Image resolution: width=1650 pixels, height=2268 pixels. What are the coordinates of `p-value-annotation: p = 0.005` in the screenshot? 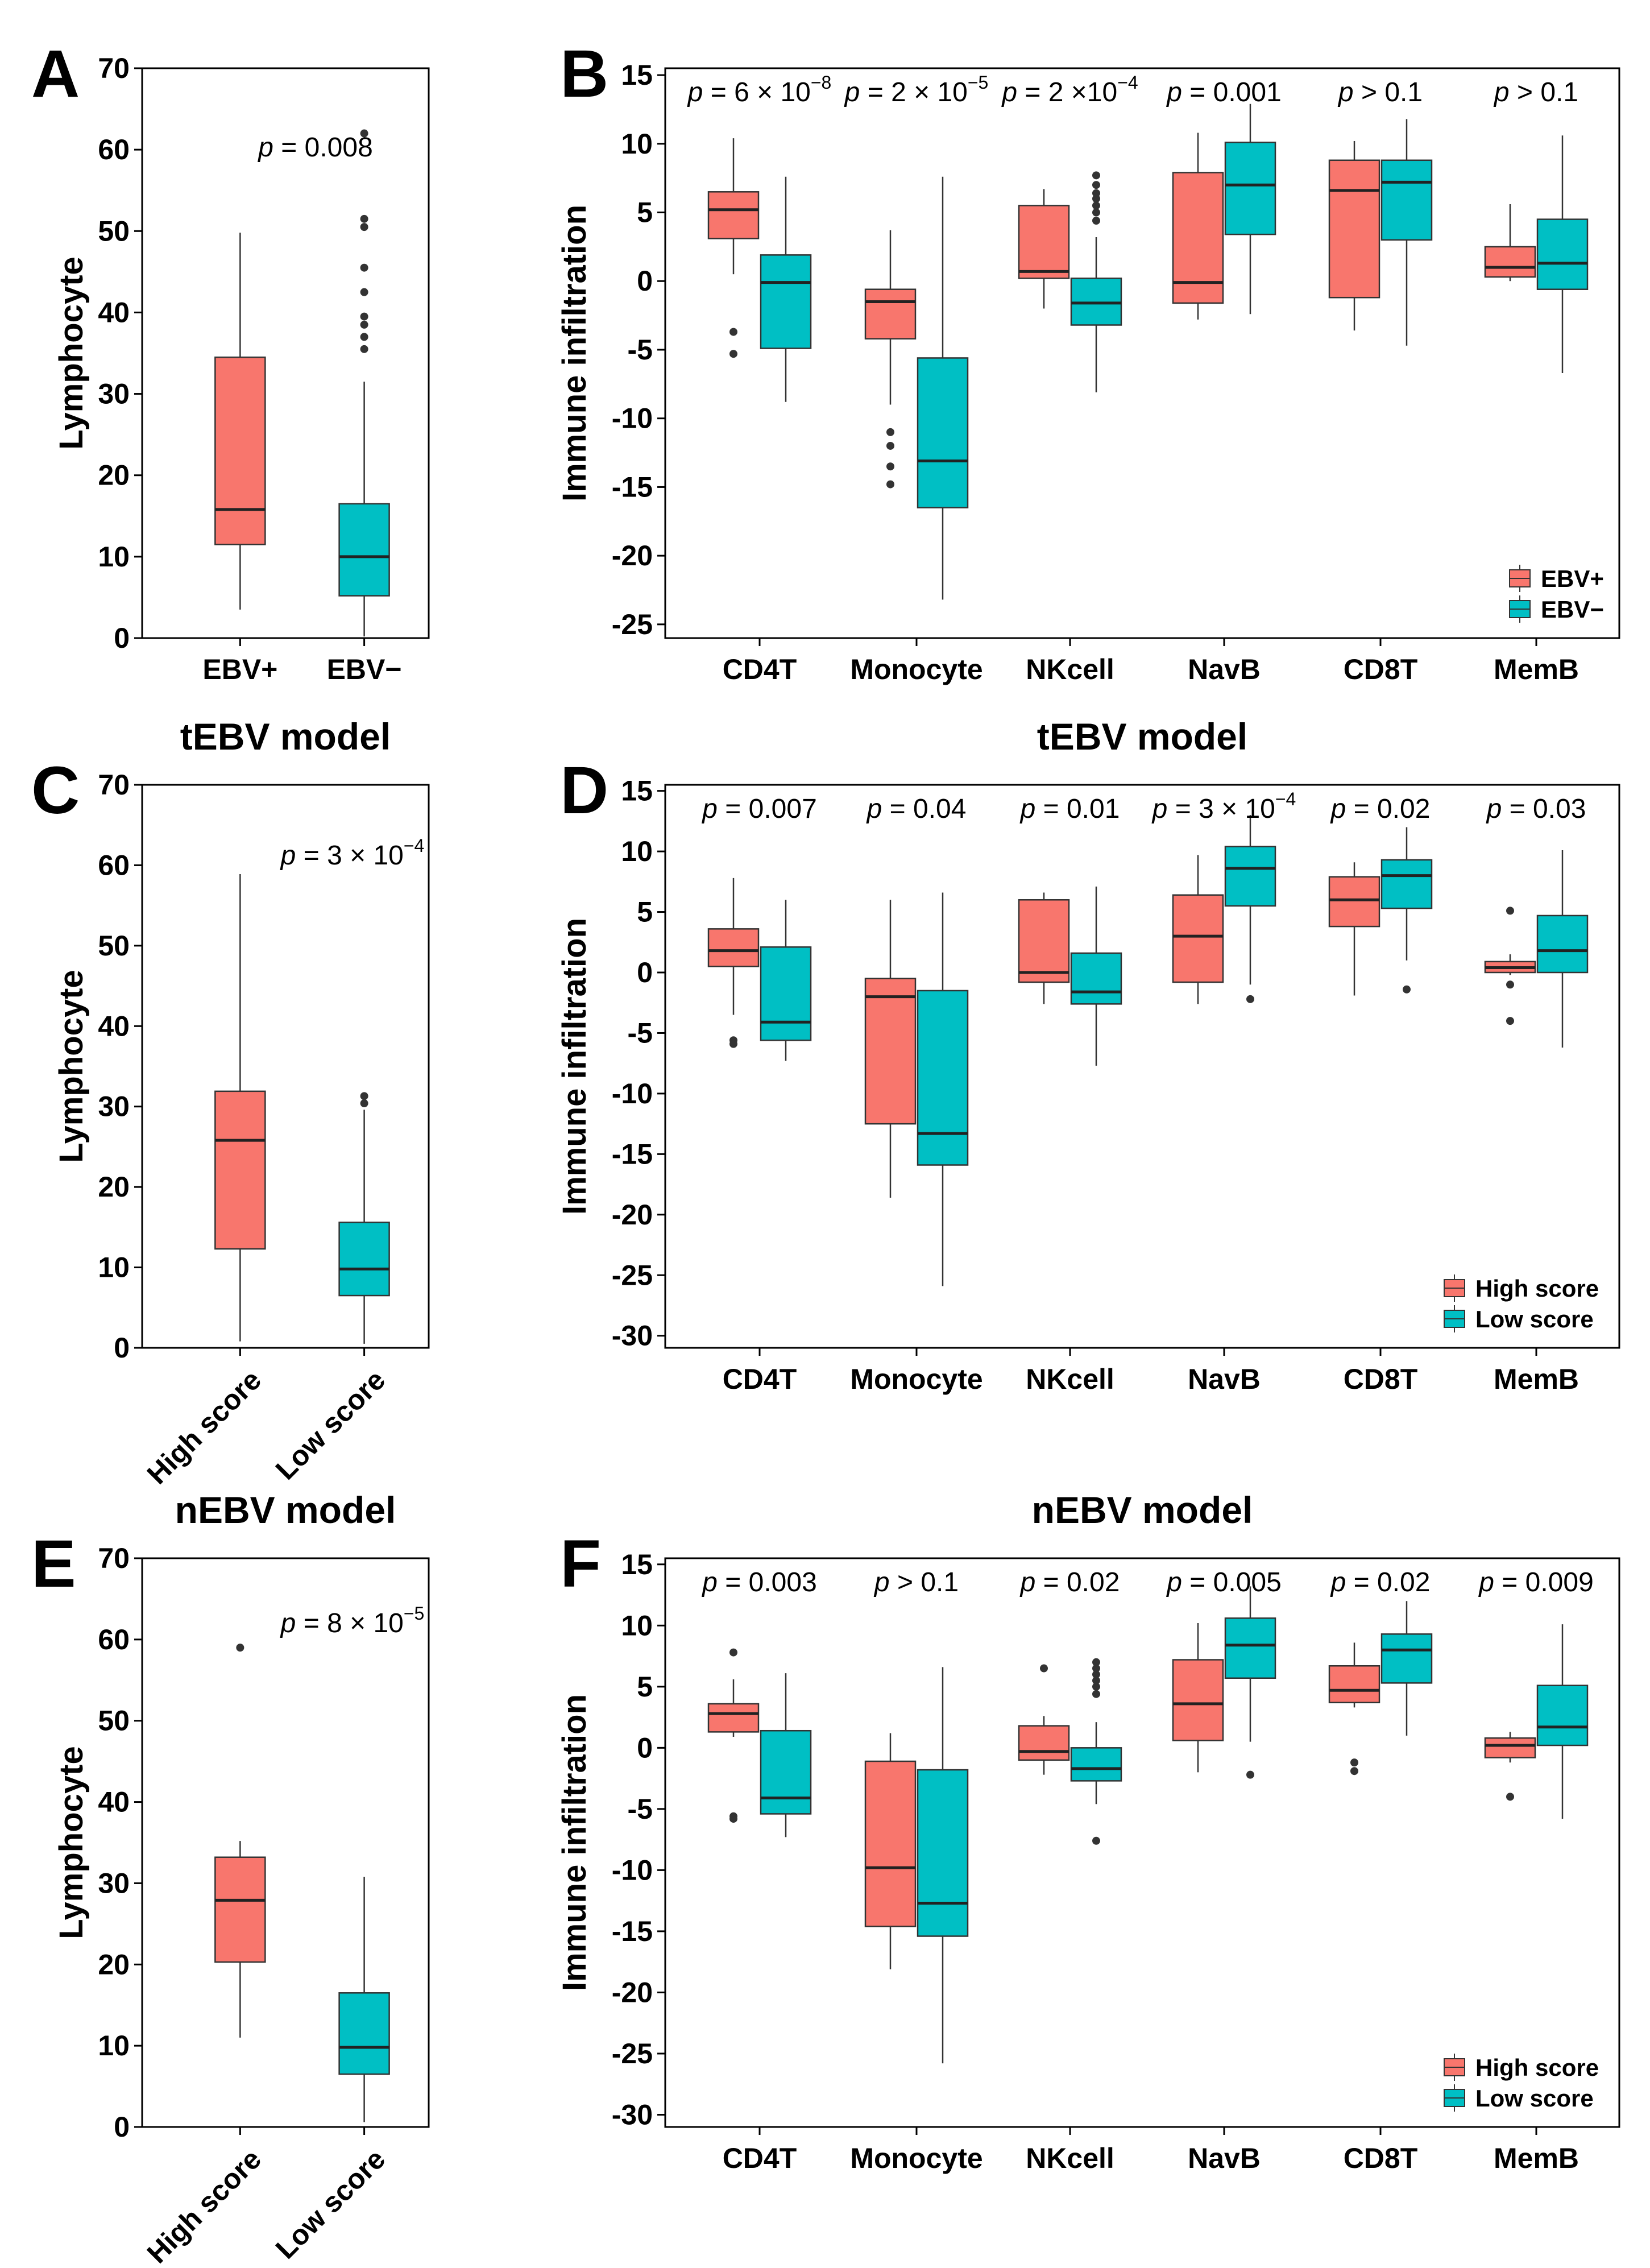 It's located at (1224, 1582).